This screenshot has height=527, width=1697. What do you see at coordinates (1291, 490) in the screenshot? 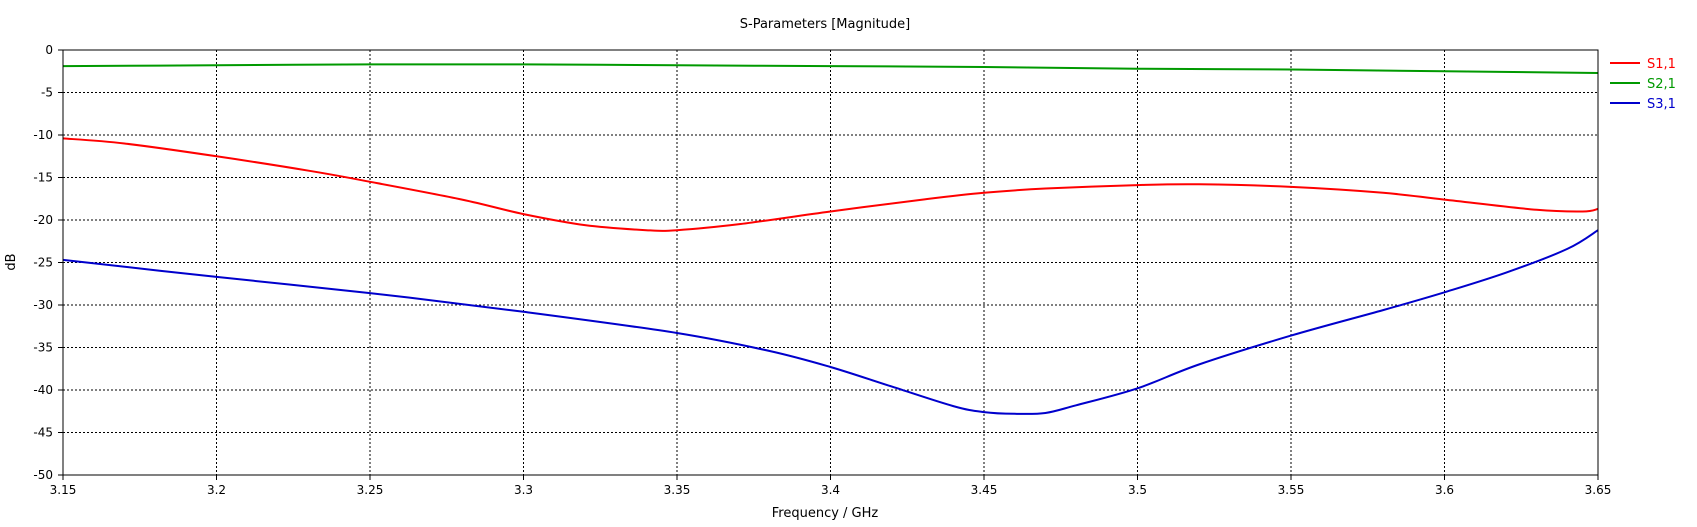
I see `x-tick-label: 3.55` at bounding box center [1291, 490].